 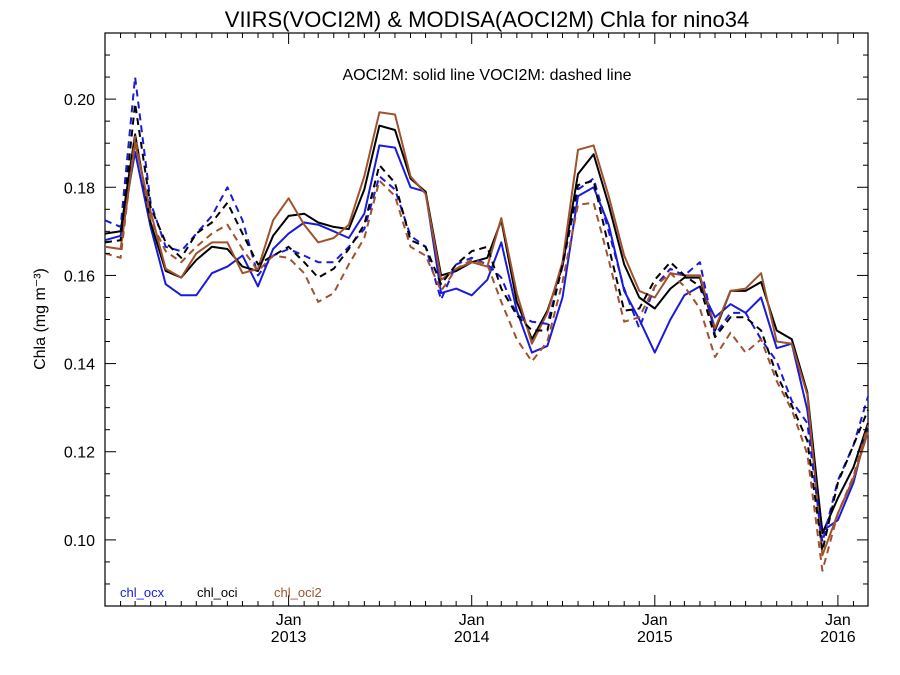 I want to click on legend: chl_ocx chl_oci chl_oci2, so click(x=221, y=592).